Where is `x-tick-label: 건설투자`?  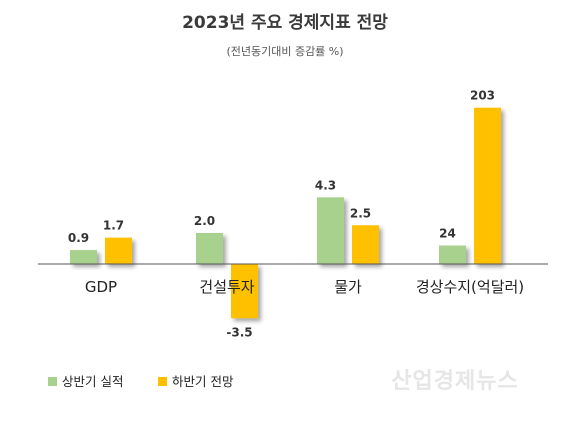
x-tick-label: 건설투자 is located at coordinates (226, 287).